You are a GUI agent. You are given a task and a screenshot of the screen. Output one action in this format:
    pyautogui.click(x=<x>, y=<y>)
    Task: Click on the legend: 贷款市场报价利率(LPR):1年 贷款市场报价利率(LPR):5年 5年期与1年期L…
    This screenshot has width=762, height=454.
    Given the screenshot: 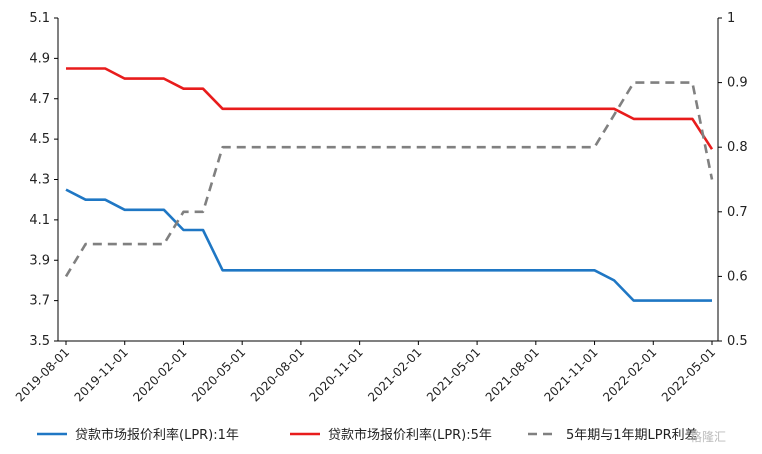 What is the action you would take?
    pyautogui.click(x=367, y=435)
    